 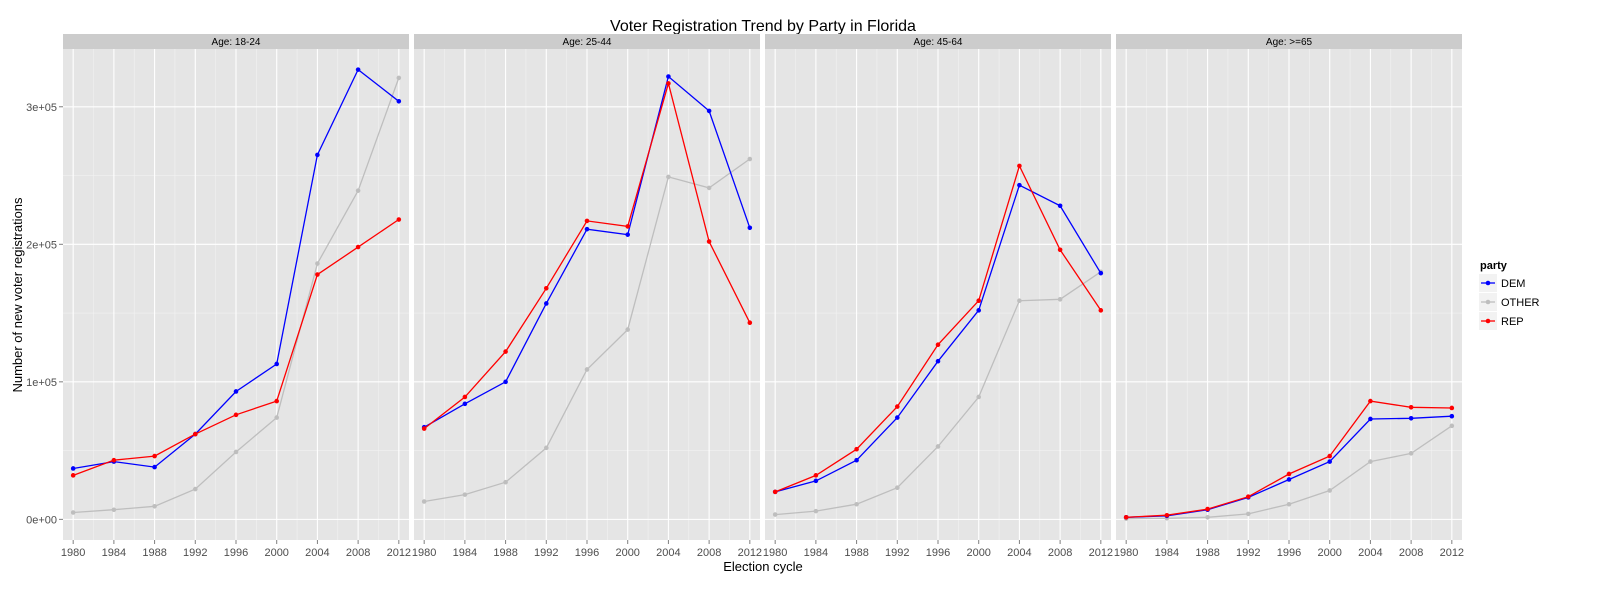 I want to click on legend-keys: DEM OTHER REP, so click(x=1509, y=302).